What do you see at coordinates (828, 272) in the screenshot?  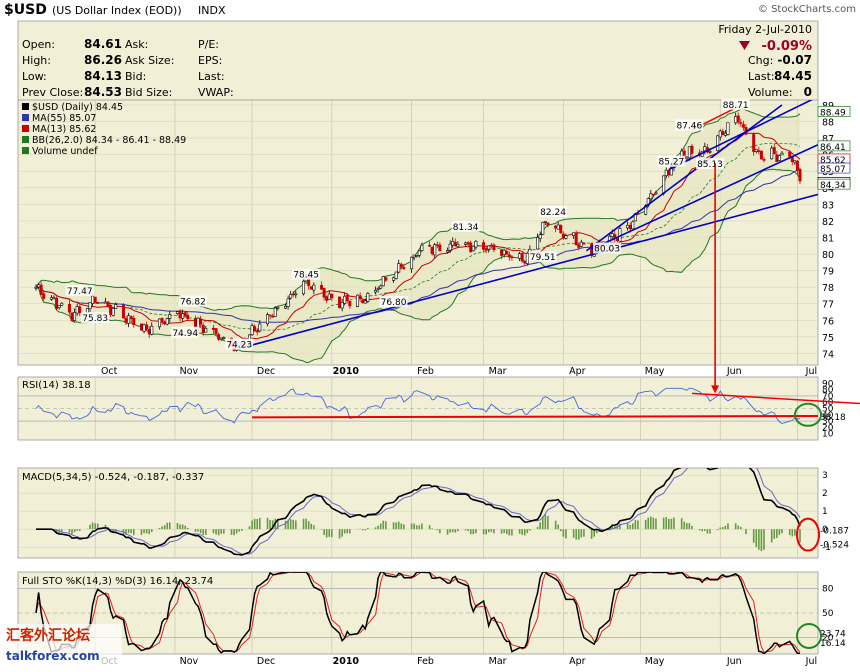 I see `price-y-tick: 79` at bounding box center [828, 272].